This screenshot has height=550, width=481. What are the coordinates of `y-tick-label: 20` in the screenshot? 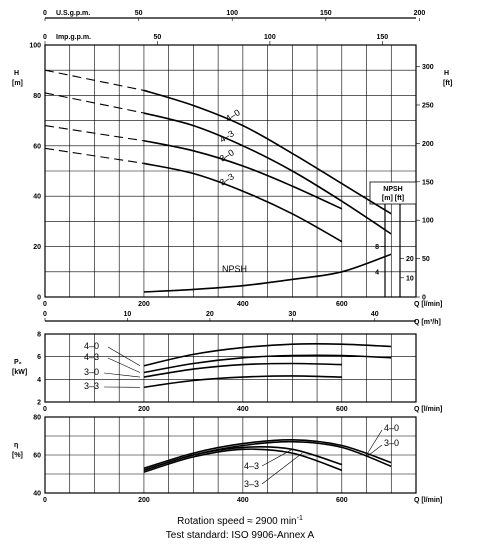 It's located at (37, 247).